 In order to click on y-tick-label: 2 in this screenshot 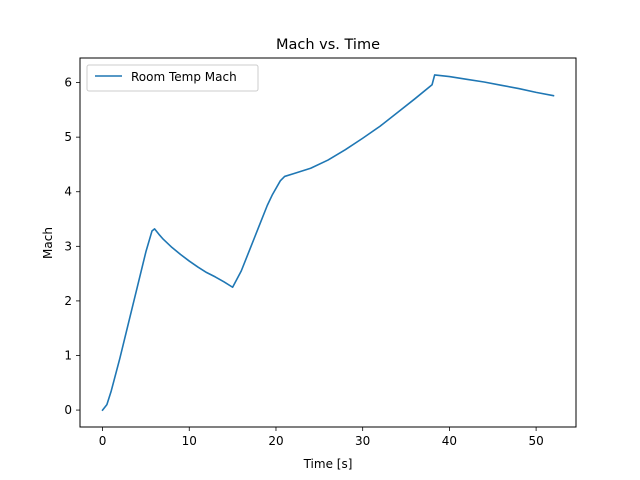, I will do `click(68, 301)`.